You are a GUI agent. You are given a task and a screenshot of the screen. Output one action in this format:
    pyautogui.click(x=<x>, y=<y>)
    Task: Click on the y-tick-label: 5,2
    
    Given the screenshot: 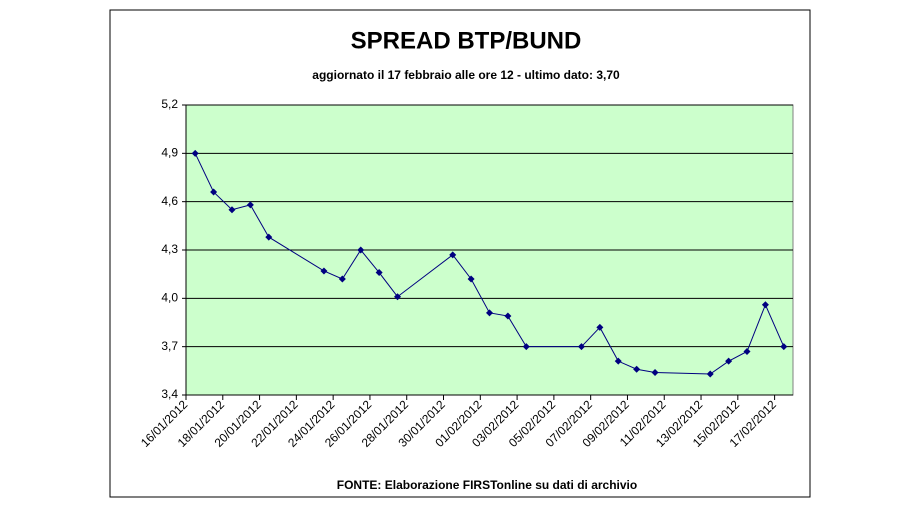 What is the action you would take?
    pyautogui.click(x=169, y=104)
    